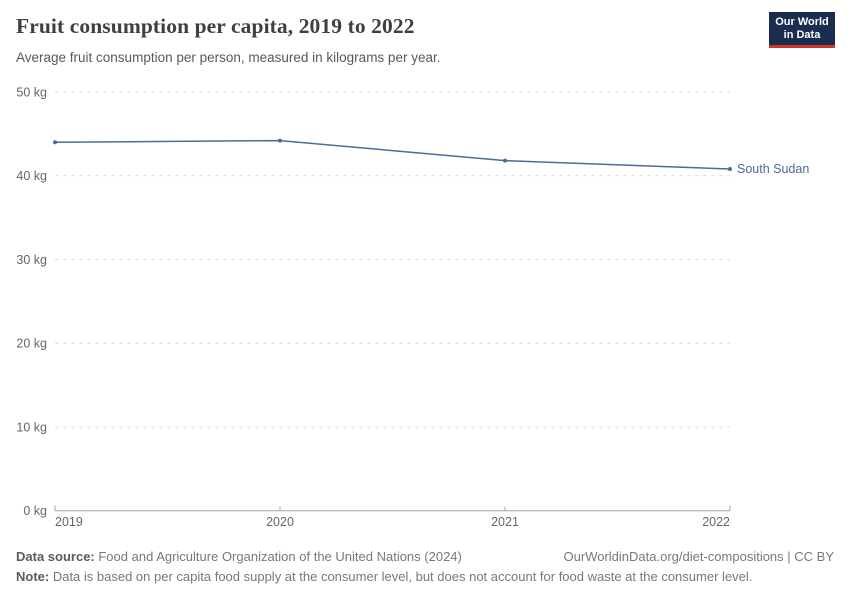 The width and height of the screenshot is (850, 600). What do you see at coordinates (31, 427) in the screenshot?
I see `y-tick-label: 10 kg` at bounding box center [31, 427].